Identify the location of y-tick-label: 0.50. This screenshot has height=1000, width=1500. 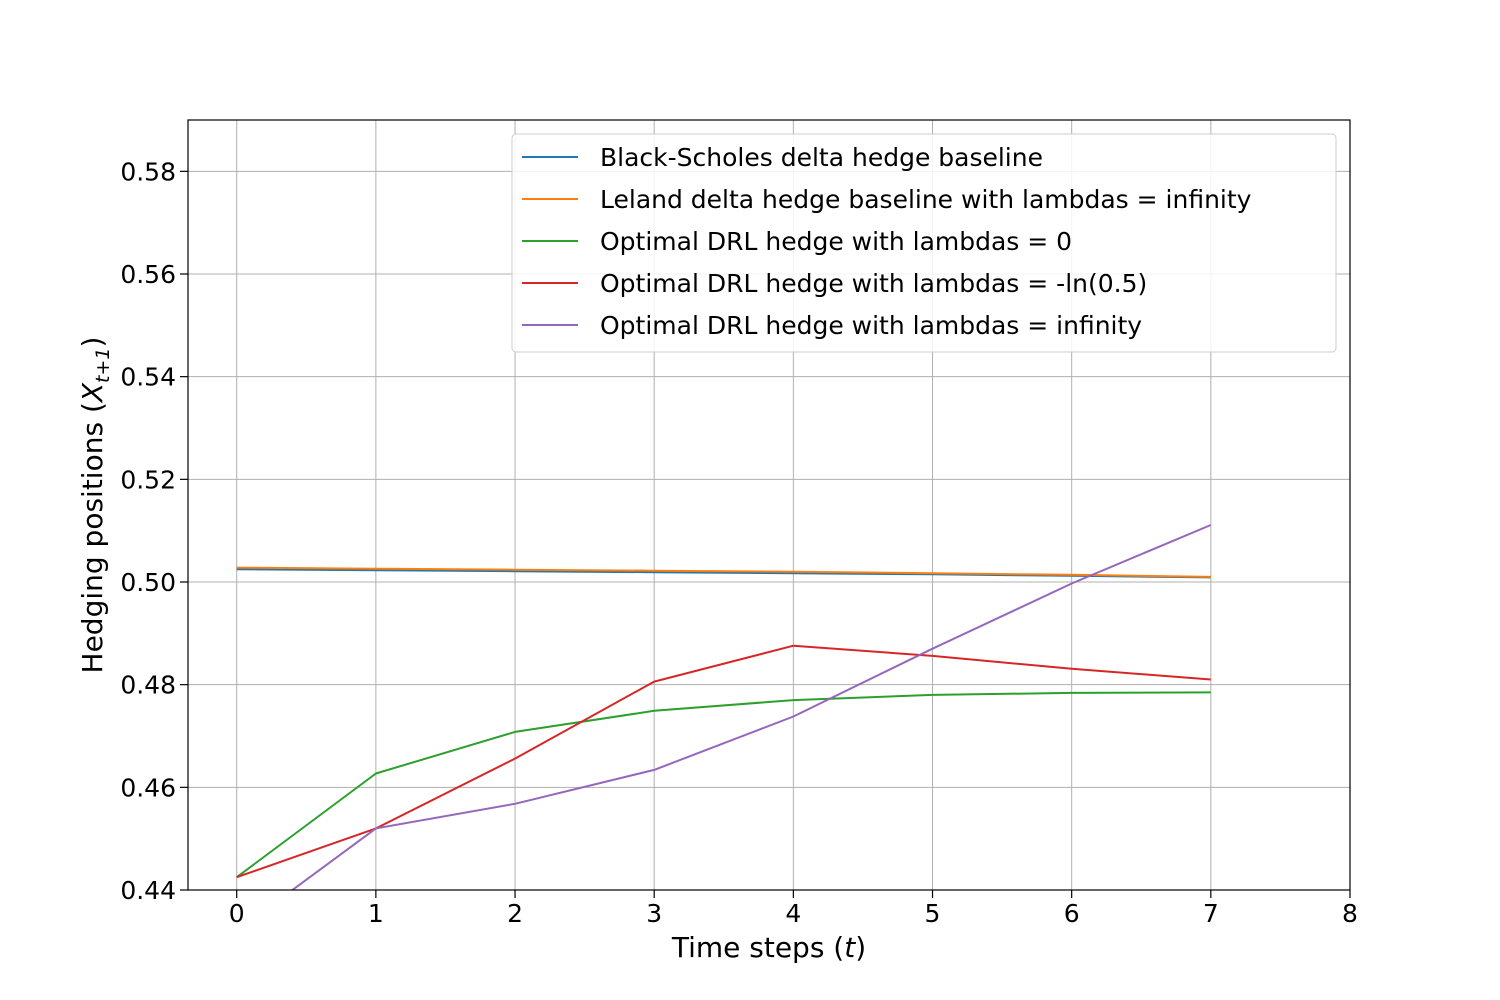
(148, 582).